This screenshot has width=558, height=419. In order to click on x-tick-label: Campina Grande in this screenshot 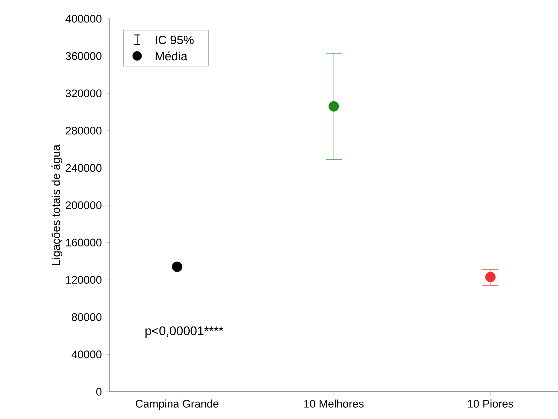, I will do `click(177, 405)`.